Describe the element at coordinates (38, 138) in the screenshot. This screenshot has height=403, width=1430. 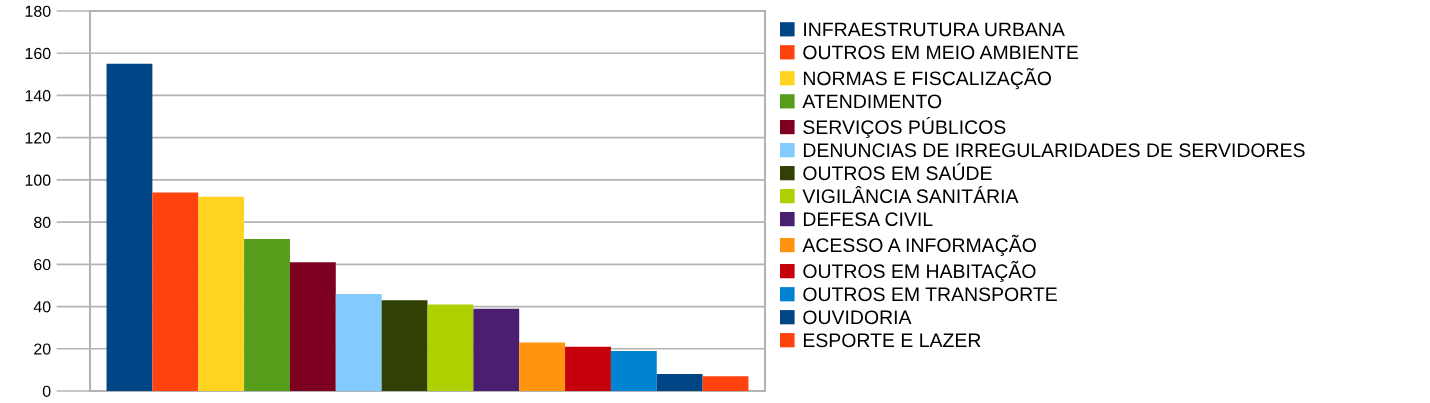
I see `y-tick-label: 120` at that location.